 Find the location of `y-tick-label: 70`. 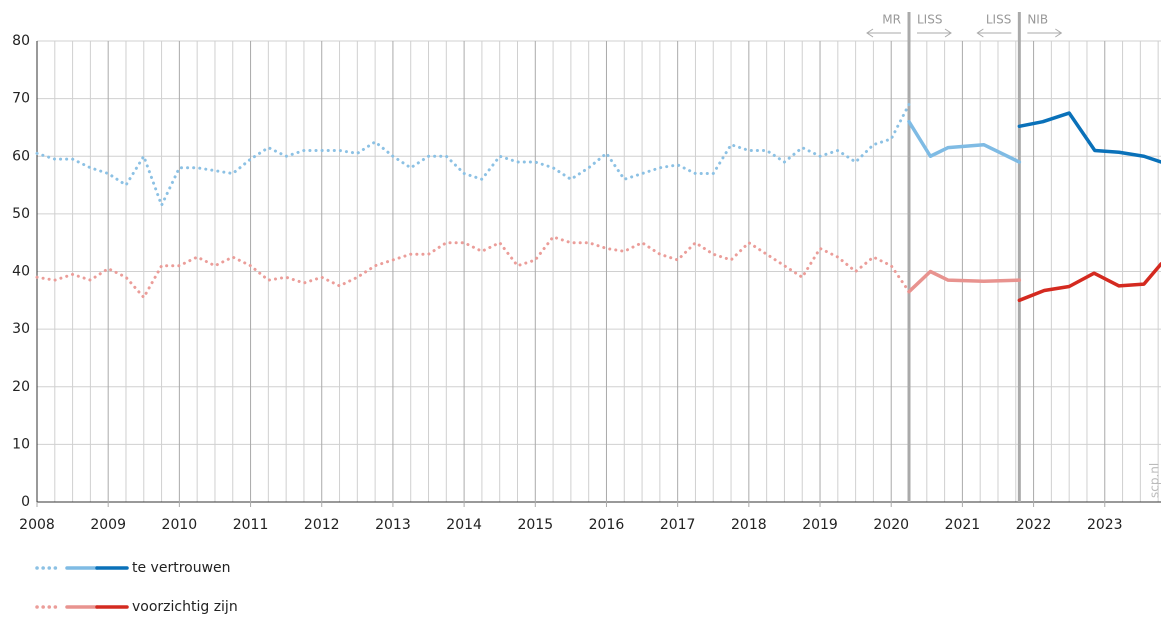

y-tick-label: 70 is located at coordinates (21, 99).